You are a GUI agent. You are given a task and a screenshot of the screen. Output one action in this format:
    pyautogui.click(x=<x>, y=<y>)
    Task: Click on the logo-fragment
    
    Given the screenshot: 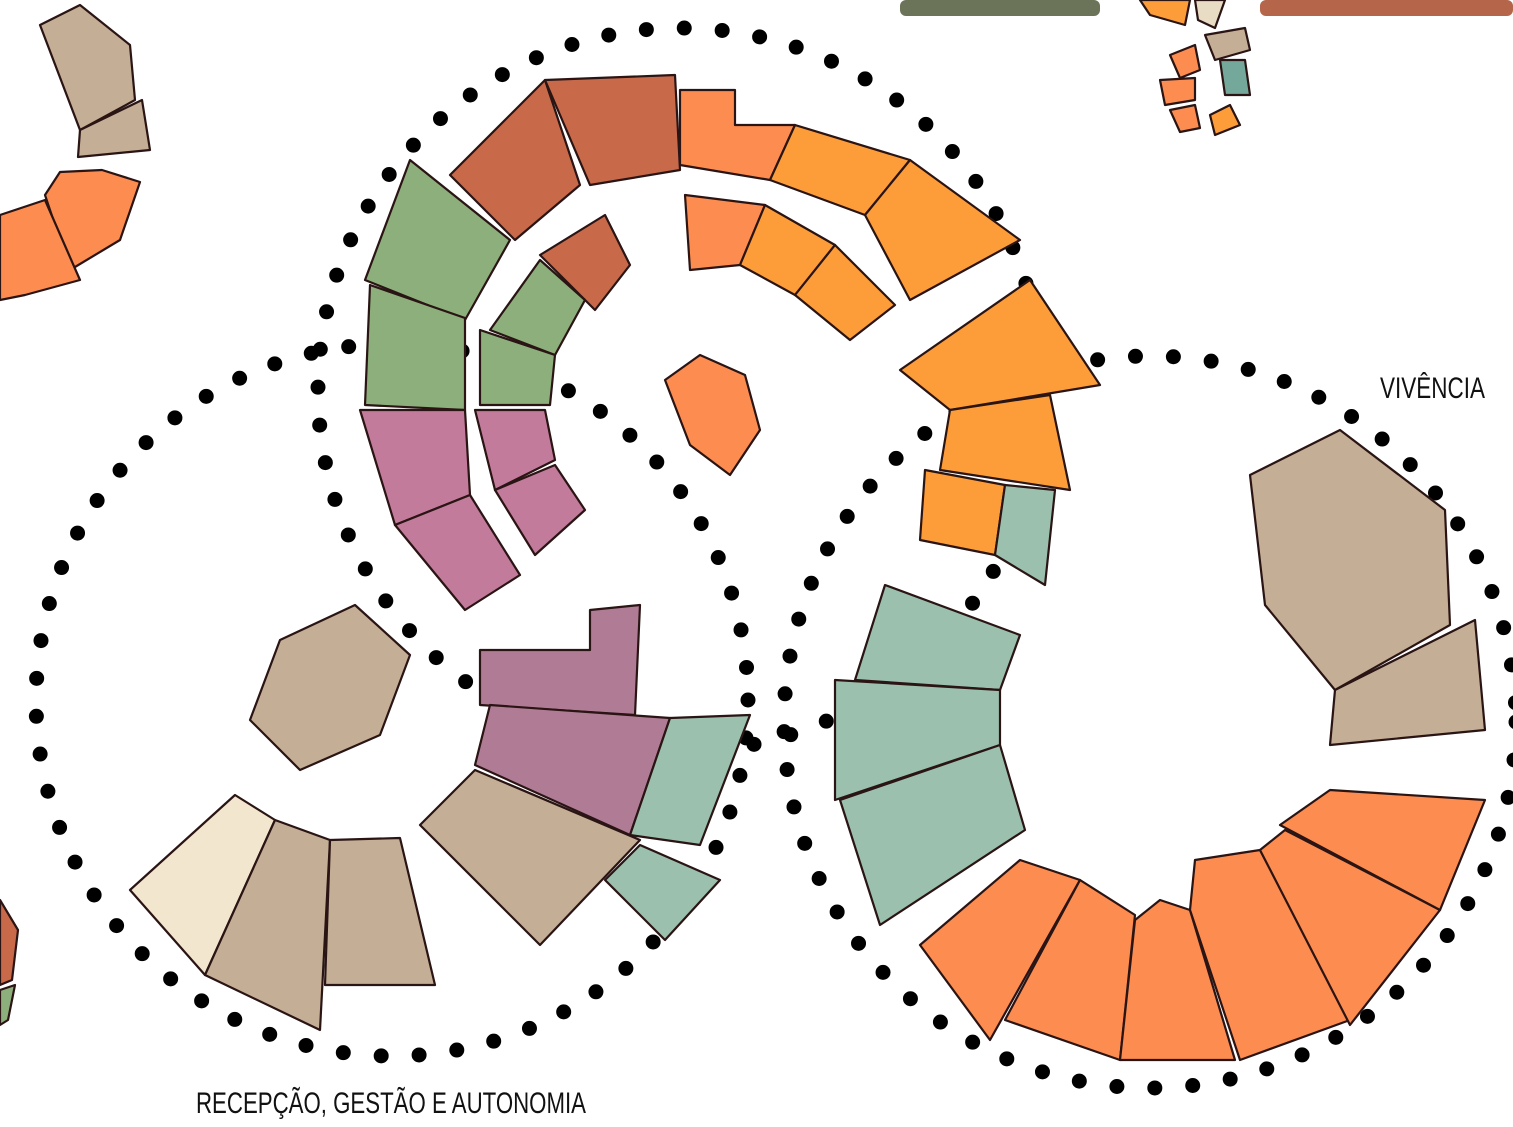 What is the action you would take?
    pyautogui.click(x=1206, y=68)
    